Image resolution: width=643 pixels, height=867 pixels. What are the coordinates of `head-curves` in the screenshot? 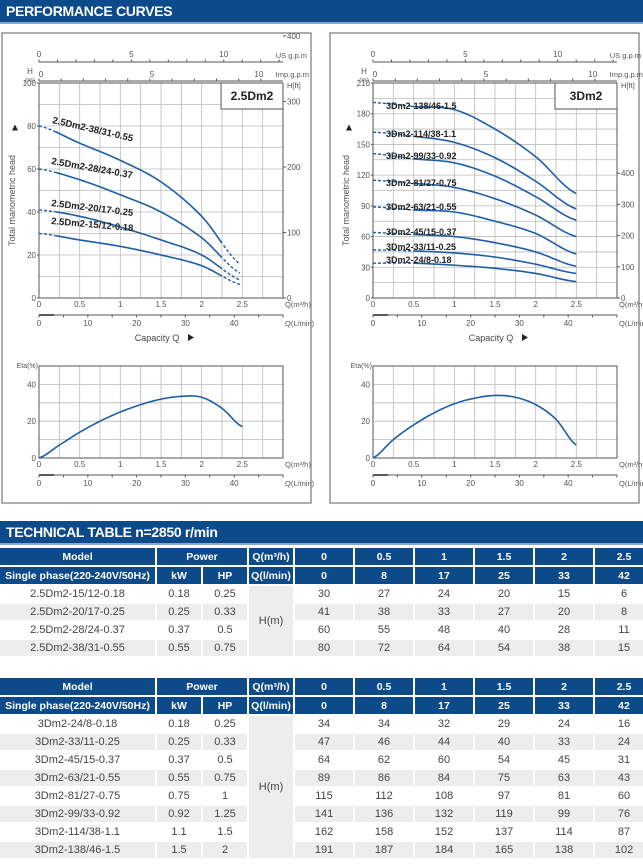 It's located at (474, 192).